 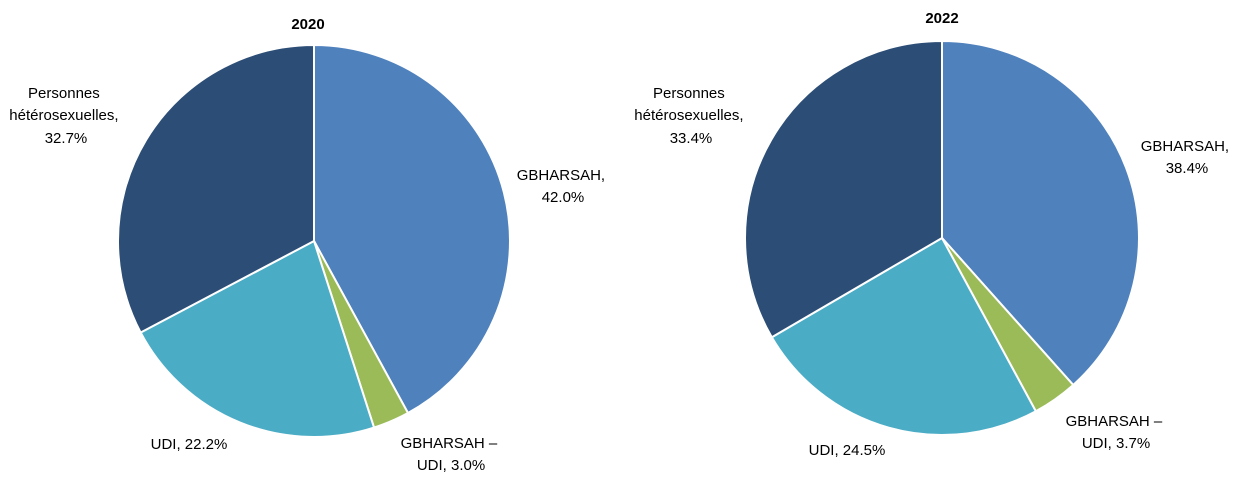 I want to click on slice-label-gbharsah-udi-2020: GBHARSAH – UDI, 3.0%, so click(x=451, y=454).